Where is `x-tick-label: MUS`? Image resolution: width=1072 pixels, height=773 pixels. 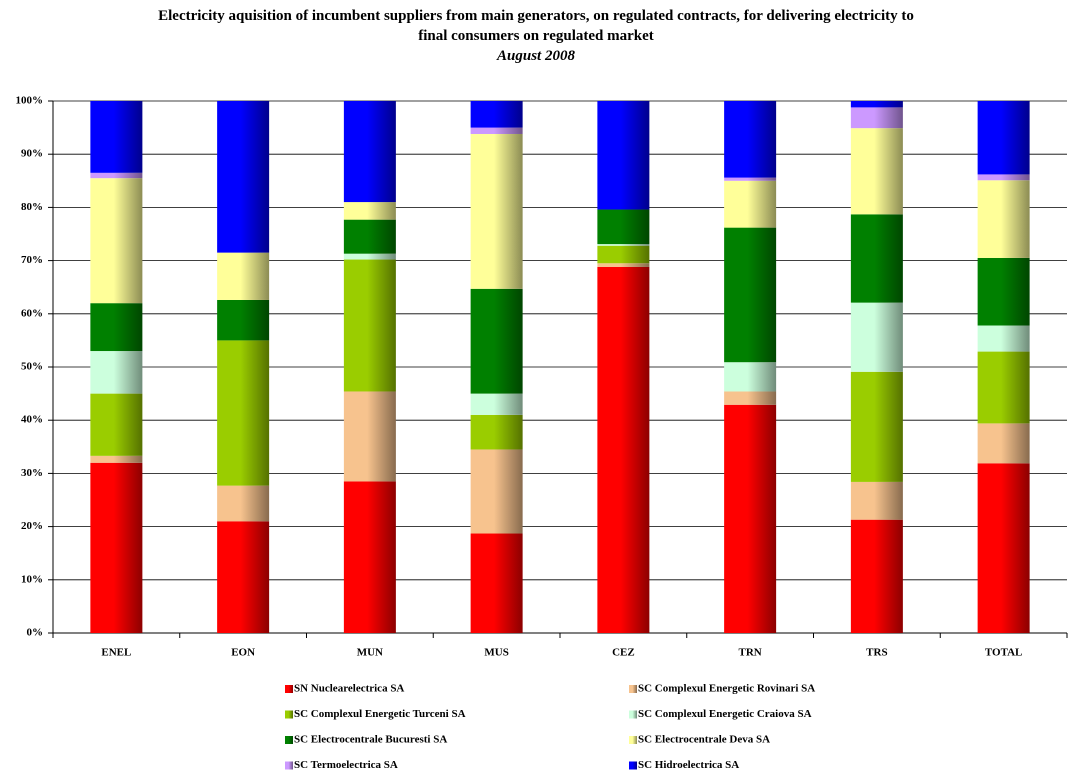 x-tick-label: MUS is located at coordinates (496, 653).